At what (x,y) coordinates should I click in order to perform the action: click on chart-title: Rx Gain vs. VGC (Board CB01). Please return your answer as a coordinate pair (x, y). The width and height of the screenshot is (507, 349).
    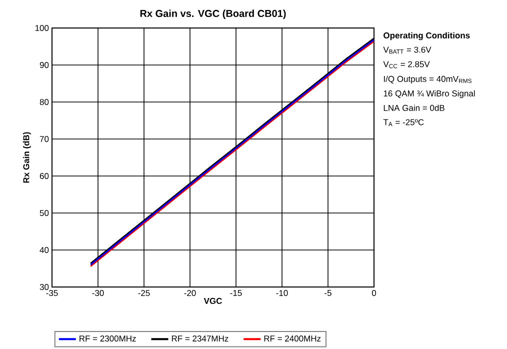
    Looking at the image, I should click on (213, 14).